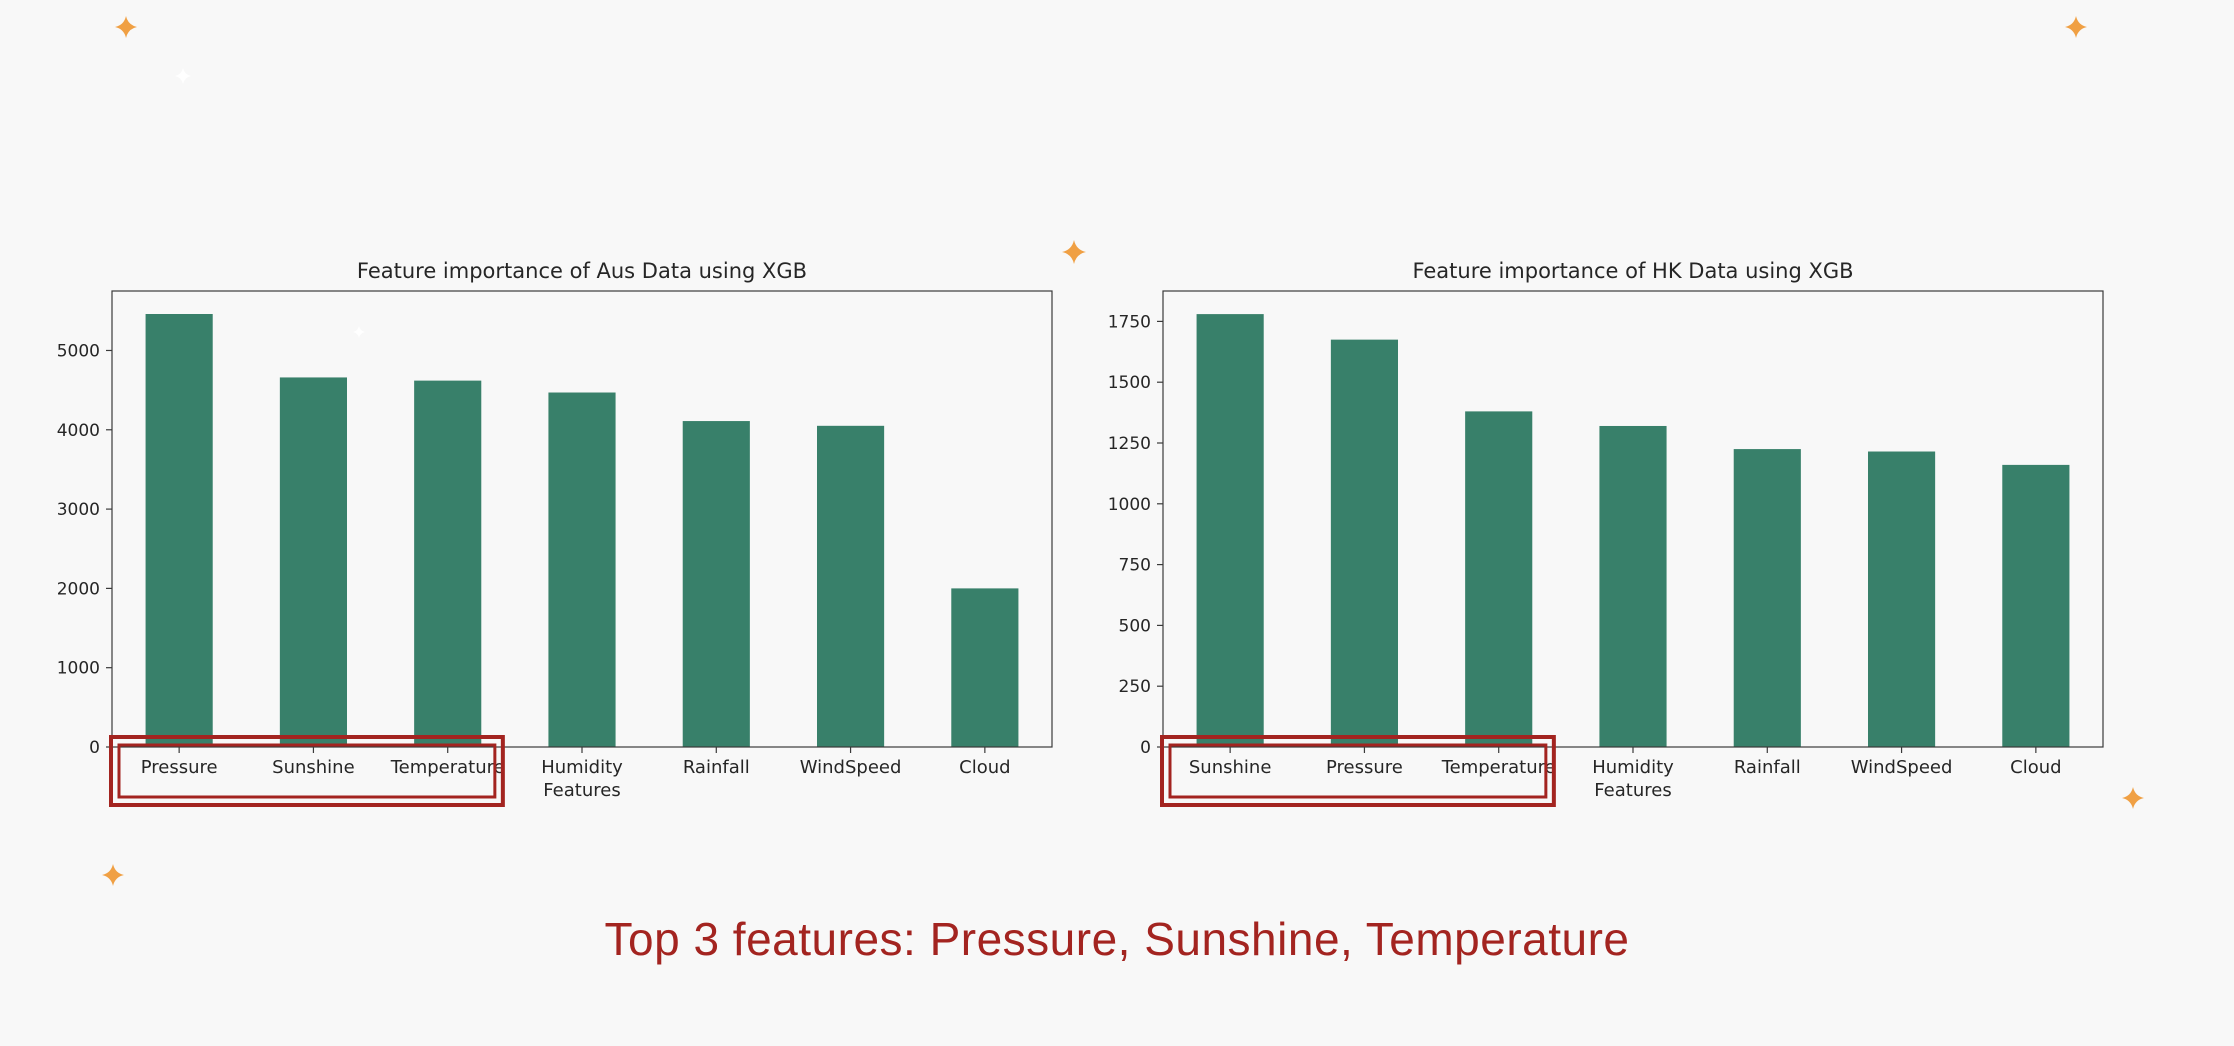 The width and height of the screenshot is (2234, 1046). Describe the element at coordinates (1135, 687) in the screenshot. I see `y-tick-label: 250` at that location.